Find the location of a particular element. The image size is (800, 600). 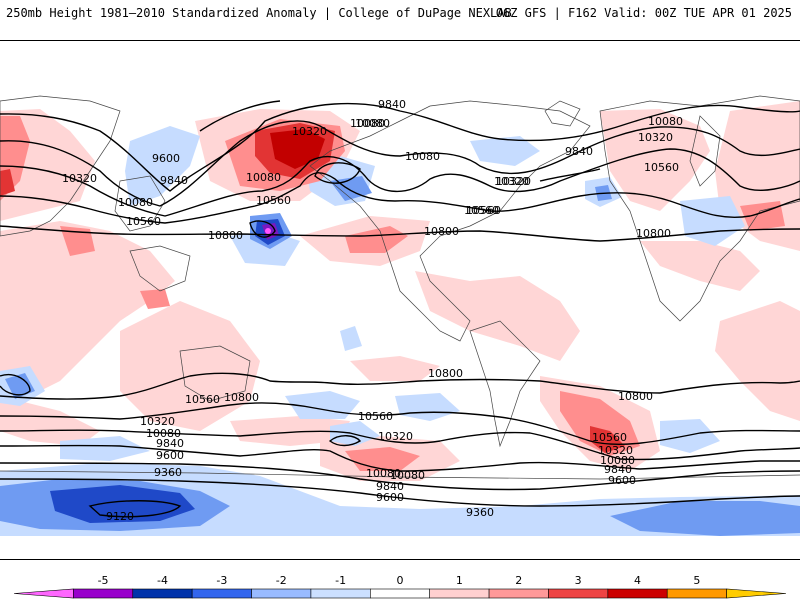

colorbar-tick-label: -5 is located at coordinates (103, 580).